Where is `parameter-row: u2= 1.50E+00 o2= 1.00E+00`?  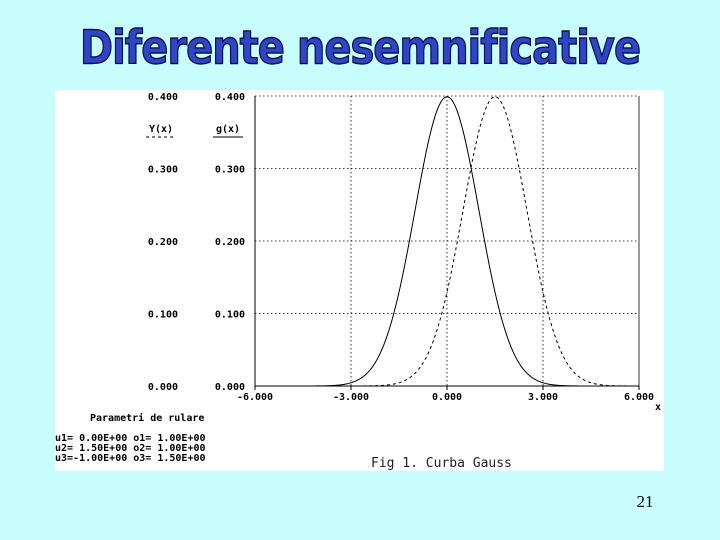
parameter-row: u2= 1.50E+00 o2= 1.00E+00 is located at coordinates (130, 448).